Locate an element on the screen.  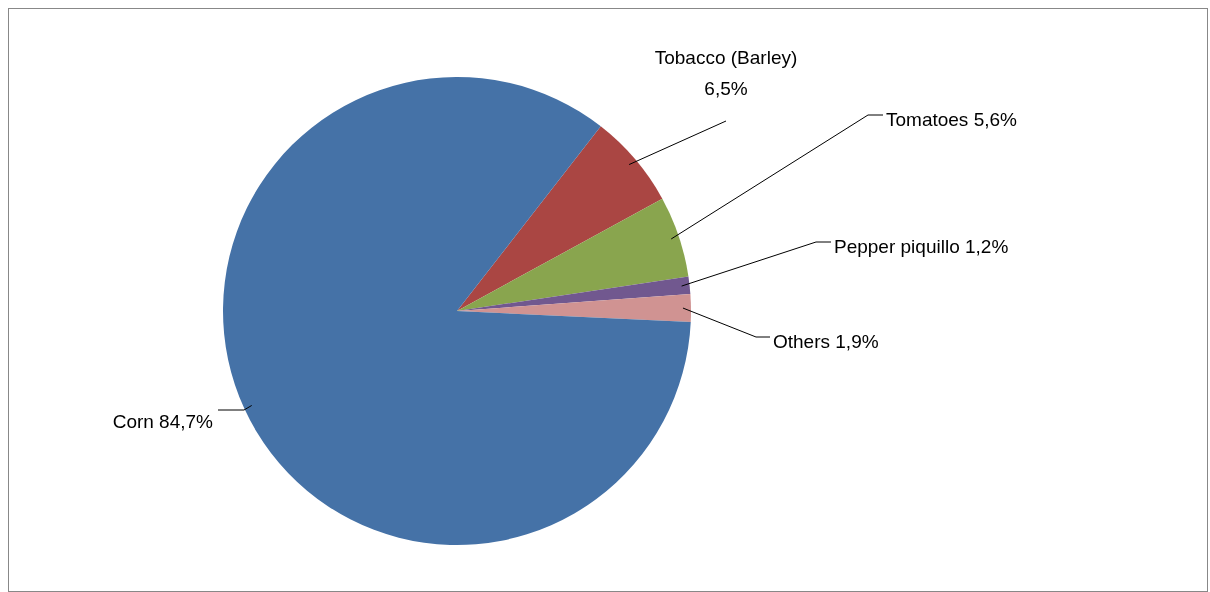
slice-label: Corn 84,7% is located at coordinates (163, 421).